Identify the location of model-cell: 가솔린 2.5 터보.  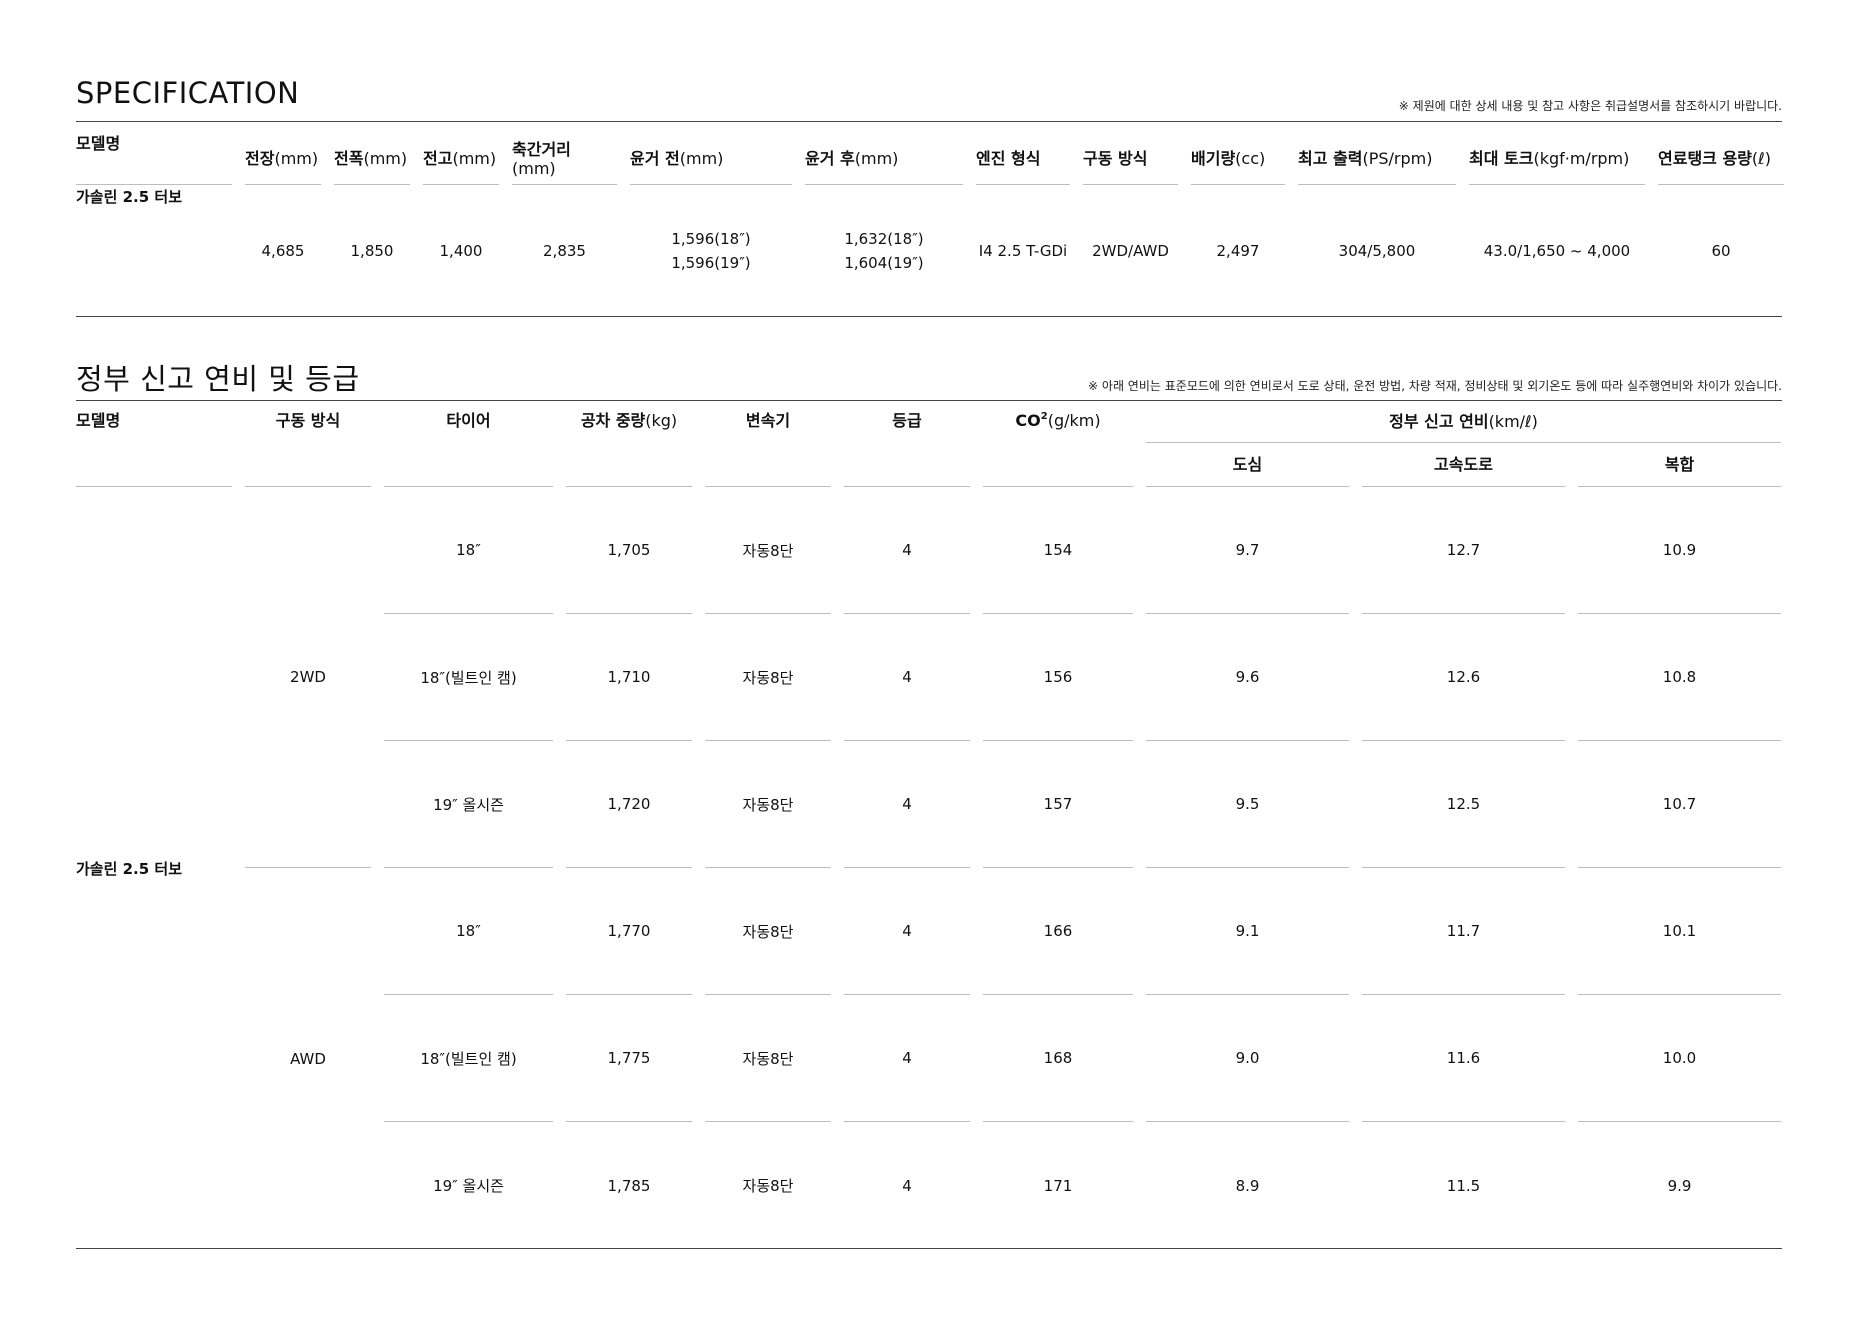
(129, 868).